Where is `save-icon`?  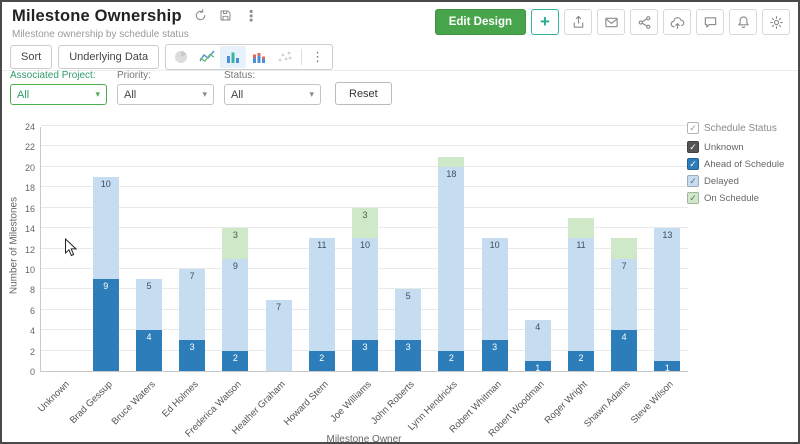 save-icon is located at coordinates (225, 16).